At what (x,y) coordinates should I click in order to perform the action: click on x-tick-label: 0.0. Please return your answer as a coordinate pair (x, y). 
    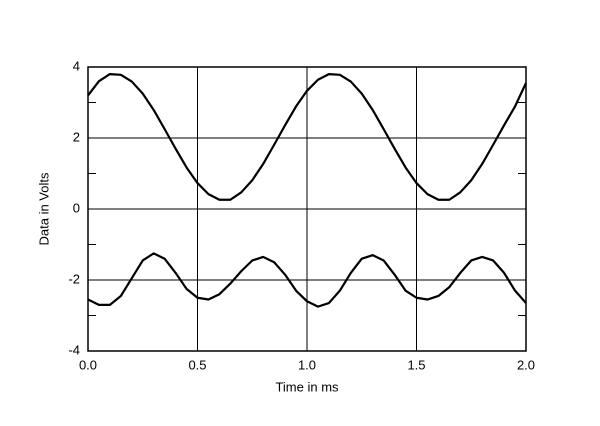
    Looking at the image, I should click on (88, 364).